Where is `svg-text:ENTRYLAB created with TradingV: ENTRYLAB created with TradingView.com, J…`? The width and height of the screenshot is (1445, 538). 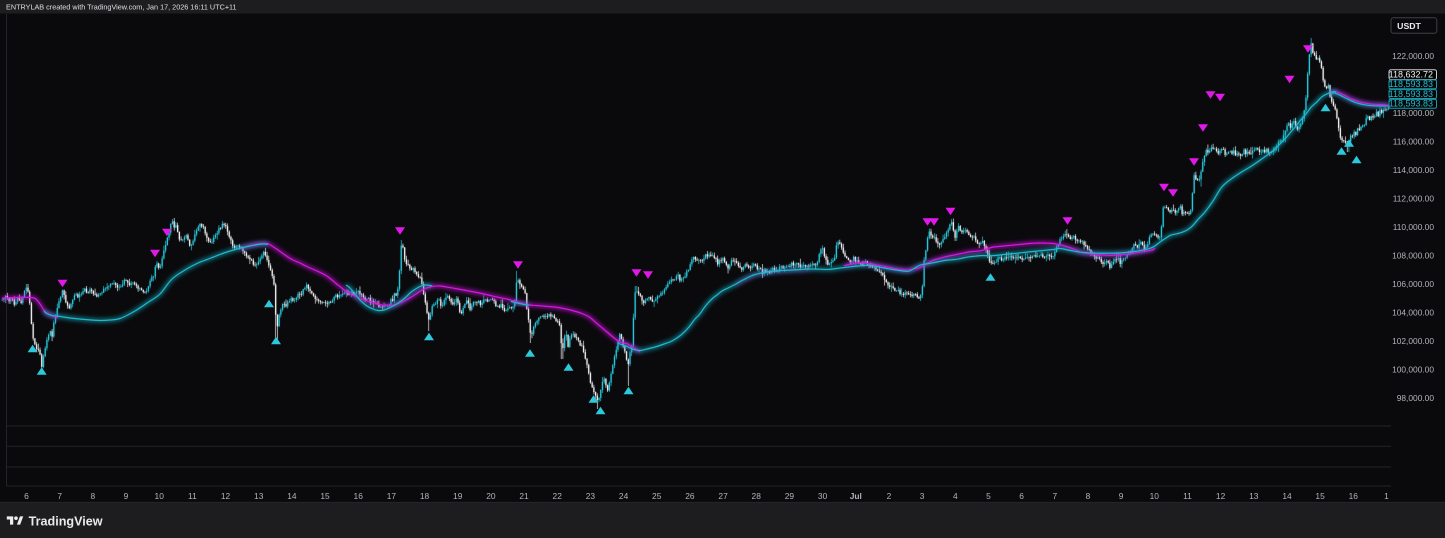
svg-text:ENTRYLAB created with TradingV: ENTRYLAB created with TradingView.com, J… is located at coordinates (121, 7).